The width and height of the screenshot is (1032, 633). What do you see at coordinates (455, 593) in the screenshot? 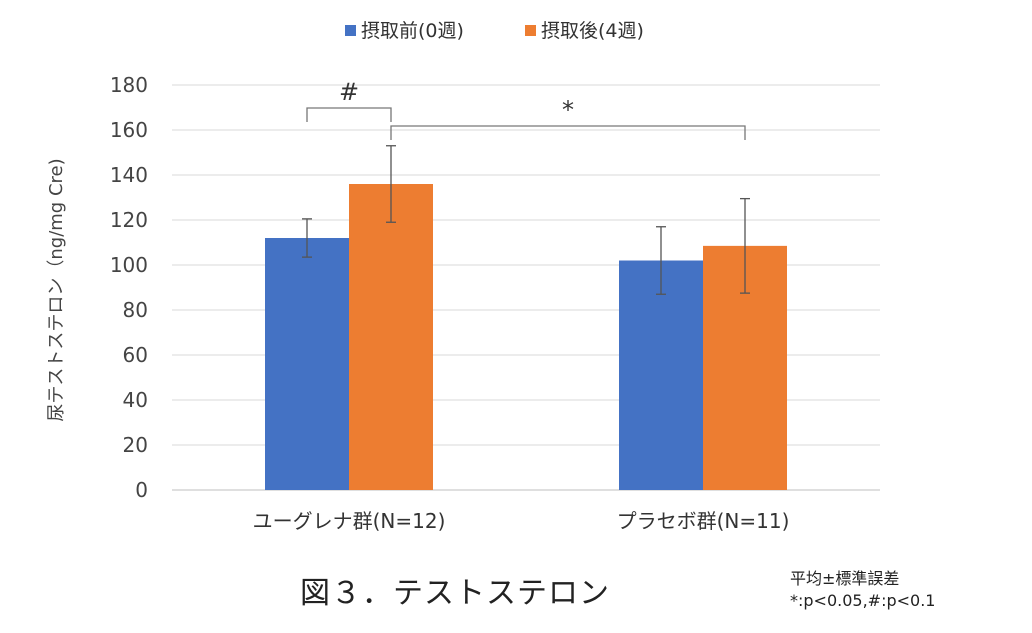
I see `figure-caption: 図３．テストステロン` at bounding box center [455, 593].